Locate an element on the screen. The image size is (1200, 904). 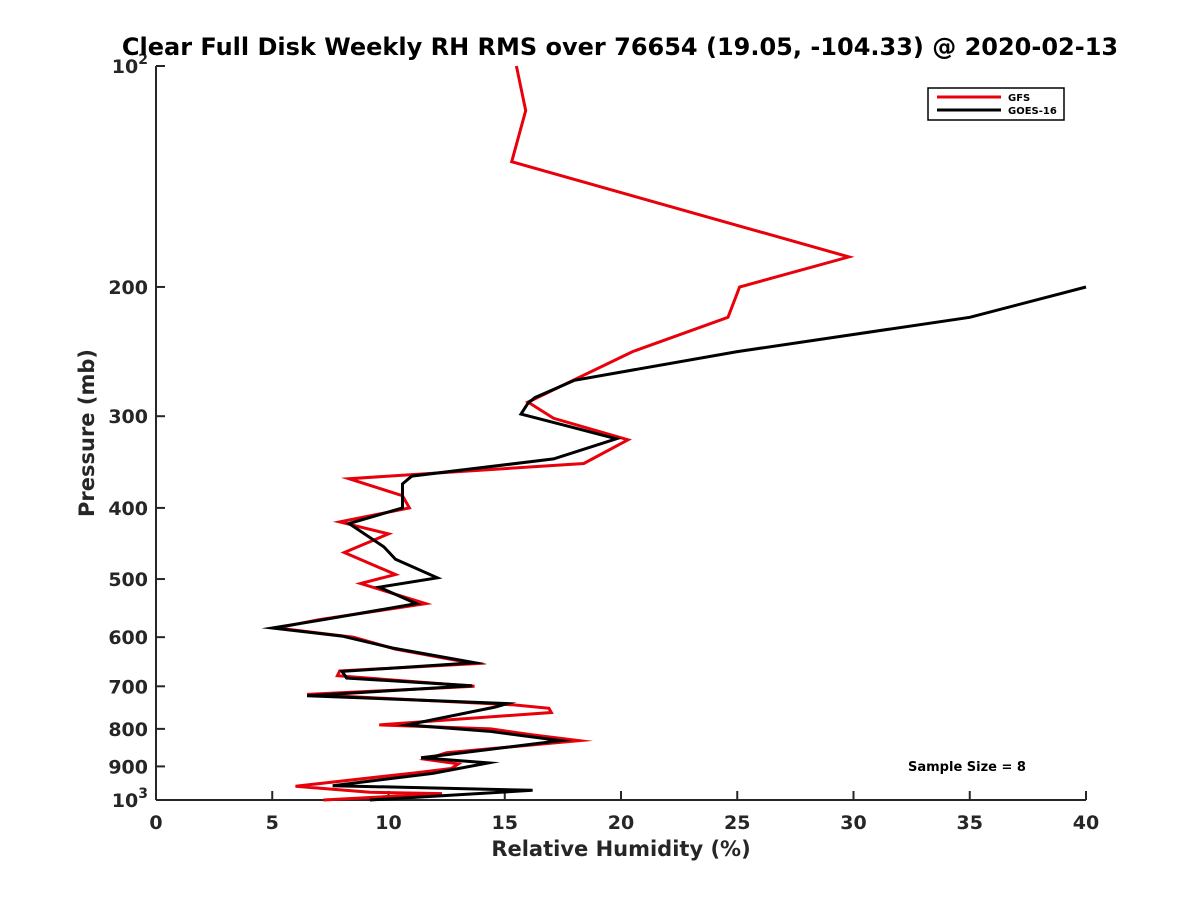
x-tick-label: 35 is located at coordinates (970, 823).